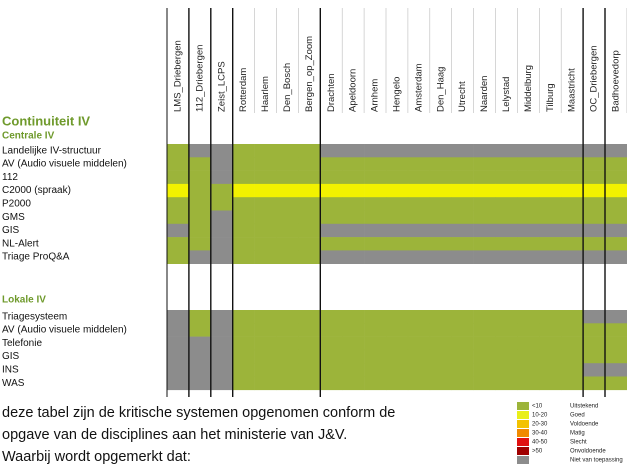  I want to click on legend-range: >50, so click(537, 452).